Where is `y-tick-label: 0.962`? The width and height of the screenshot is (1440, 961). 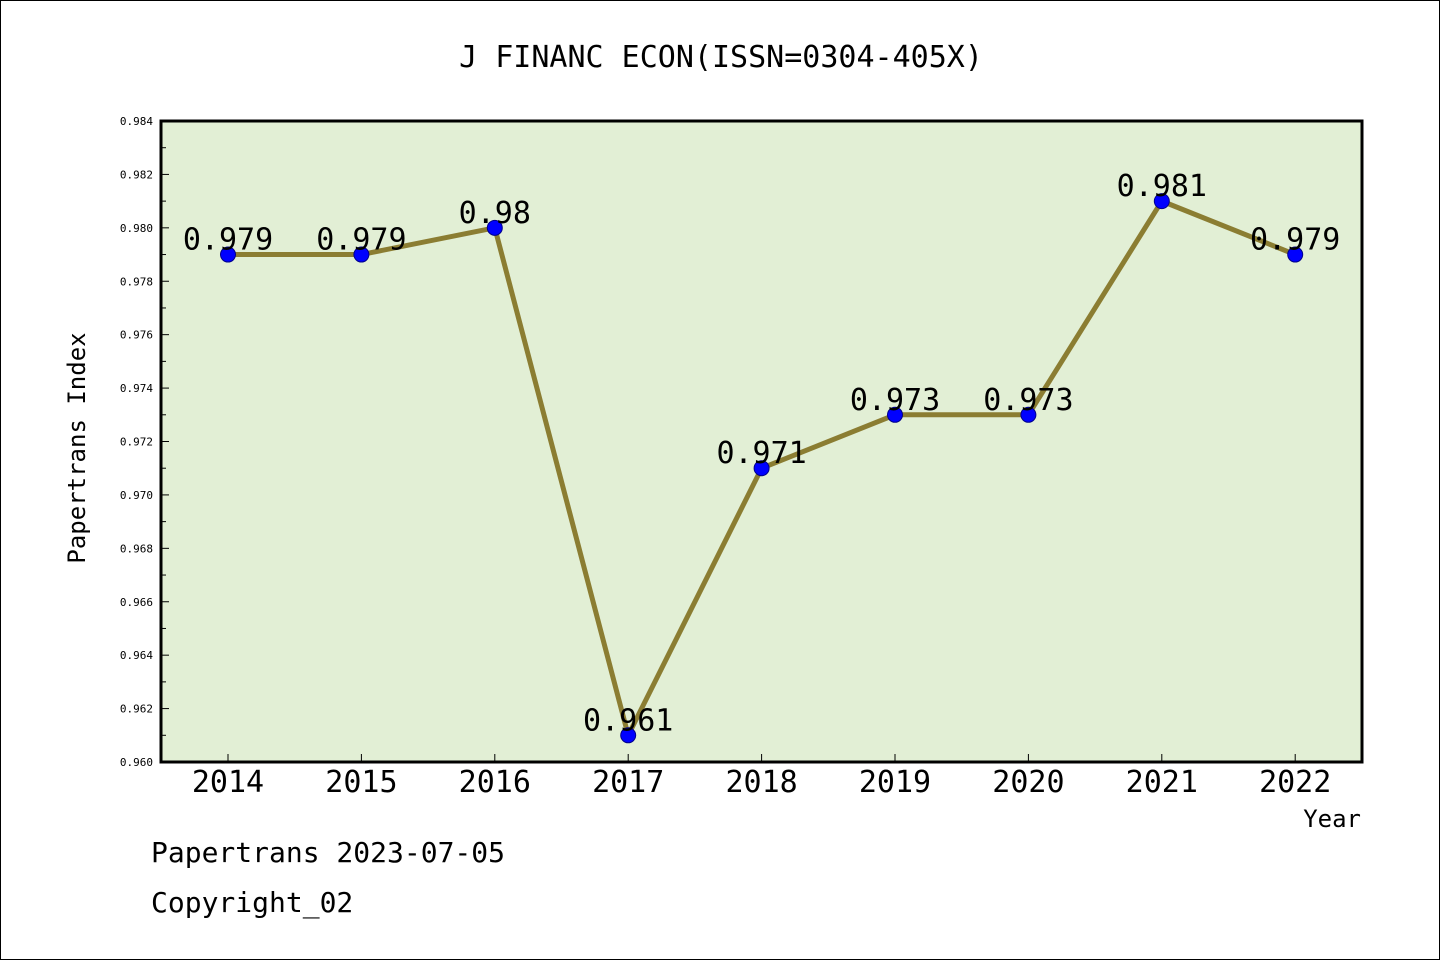 y-tick-label: 0.962 is located at coordinates (136, 709).